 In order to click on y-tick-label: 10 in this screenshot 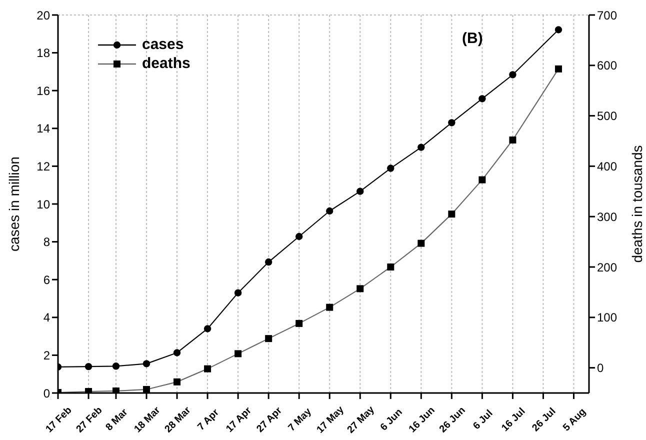, I will do `click(43, 204)`.